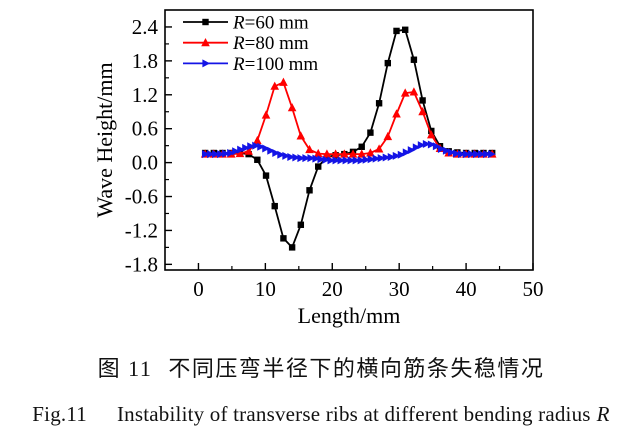  I want to click on caption-en-label: Fig.11, so click(59, 414).